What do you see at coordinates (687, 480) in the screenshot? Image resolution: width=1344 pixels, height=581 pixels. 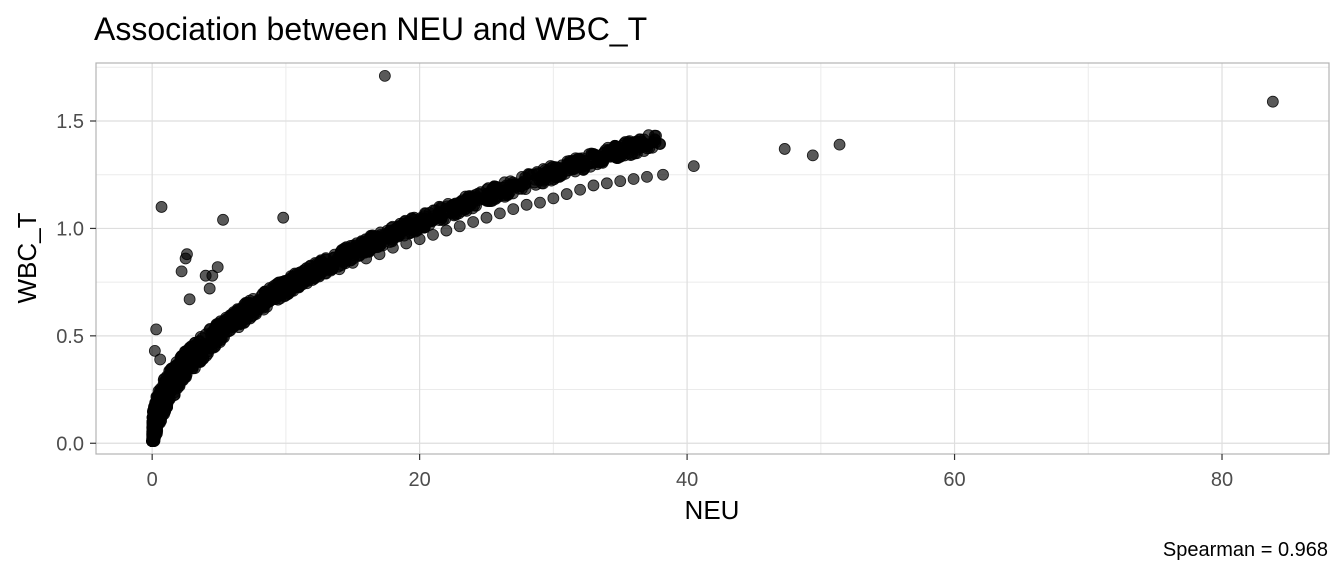 I see `x-tick-label: 40` at bounding box center [687, 480].